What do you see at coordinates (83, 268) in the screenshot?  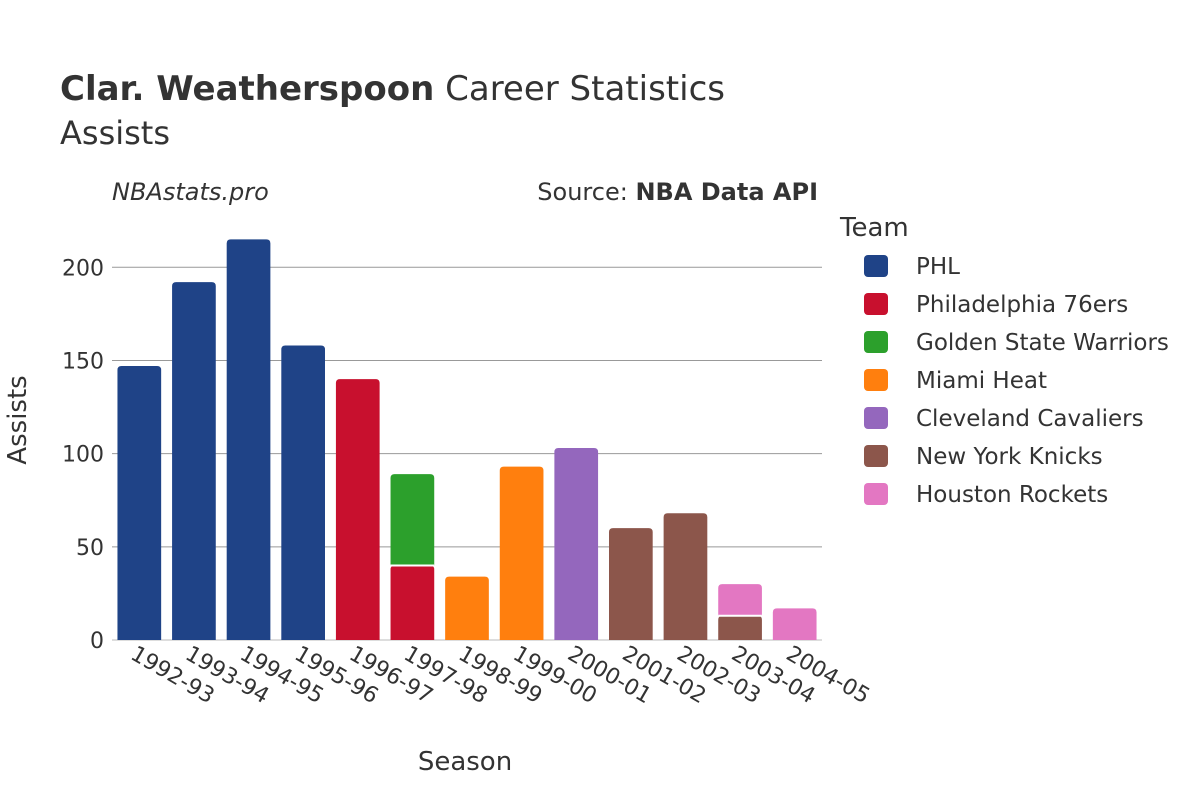 I see `y-tick-label: 200` at bounding box center [83, 268].